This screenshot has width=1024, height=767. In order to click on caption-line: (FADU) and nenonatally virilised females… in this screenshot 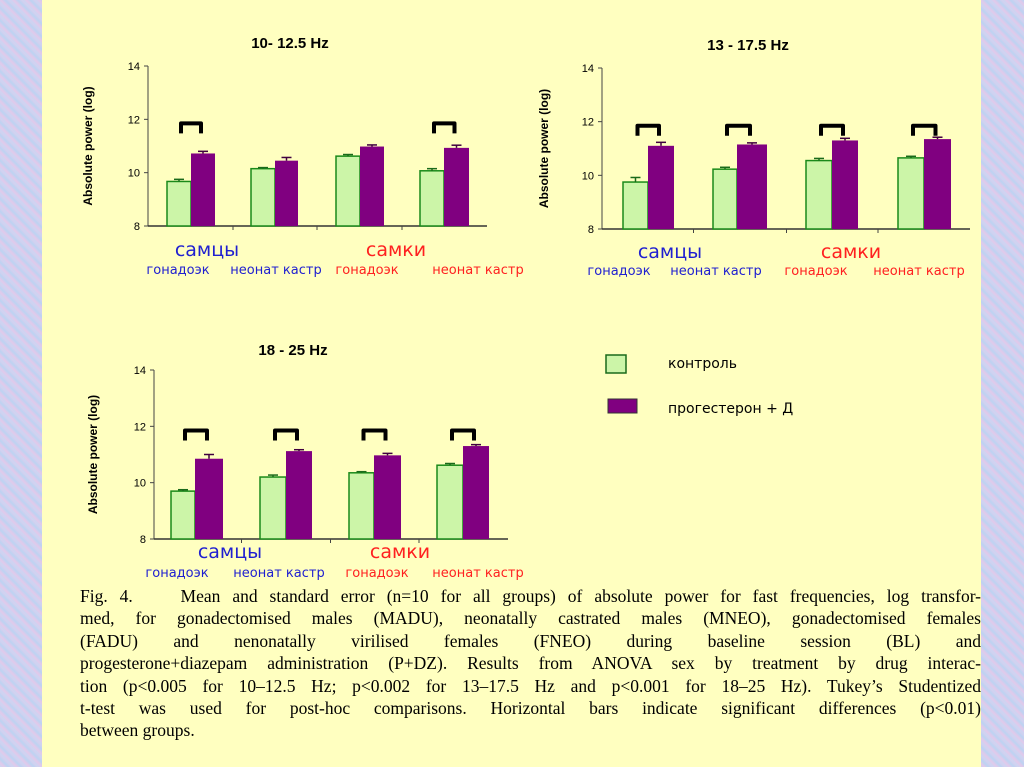, I will do `click(530, 640)`.